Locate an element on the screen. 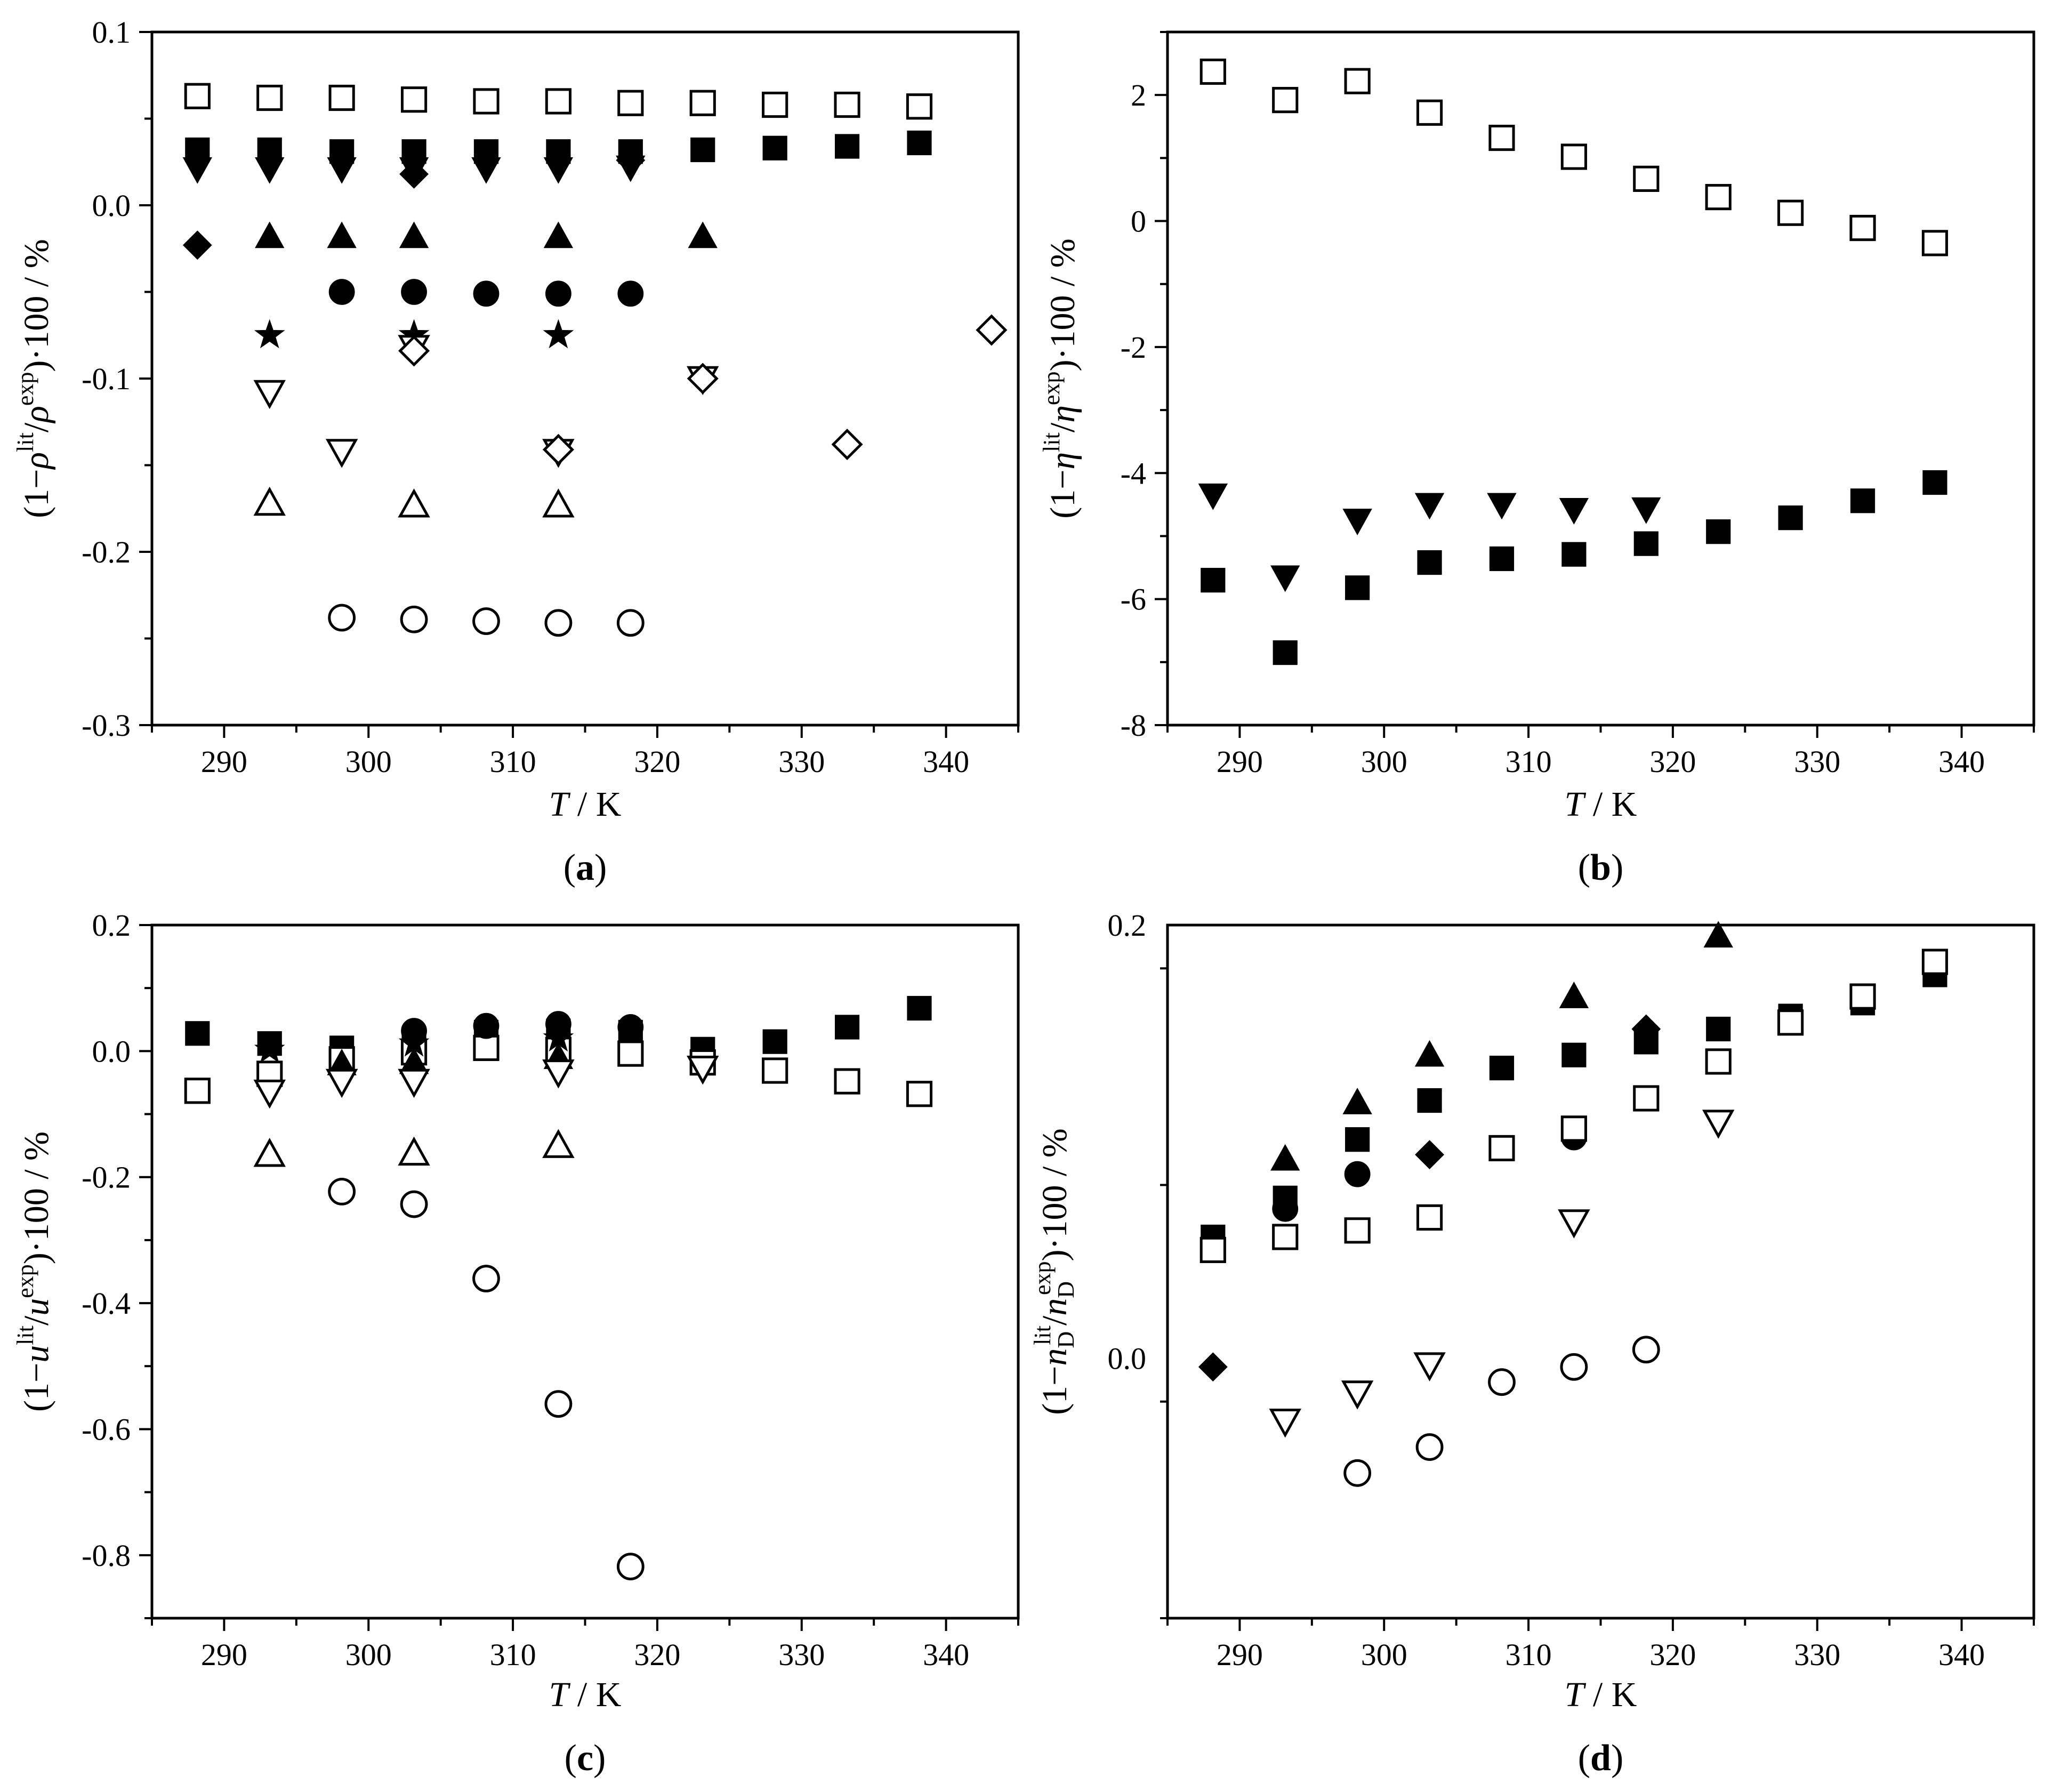 This screenshot has height=1792, width=2053. x-axis-title: T / K is located at coordinates (1601, 804).